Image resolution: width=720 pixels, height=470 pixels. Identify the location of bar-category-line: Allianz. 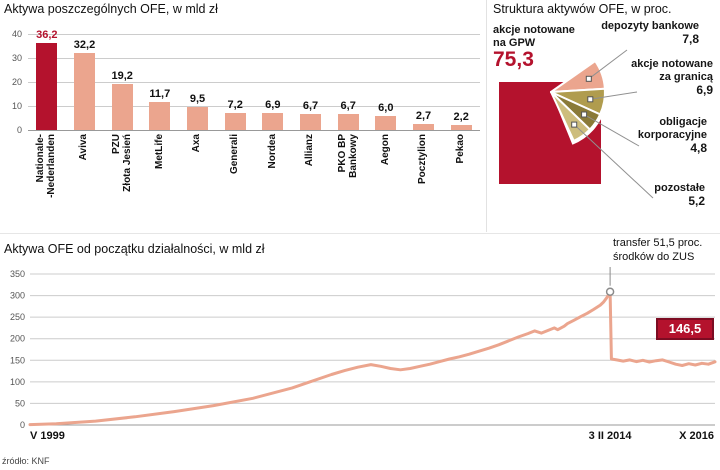
(310, 150).